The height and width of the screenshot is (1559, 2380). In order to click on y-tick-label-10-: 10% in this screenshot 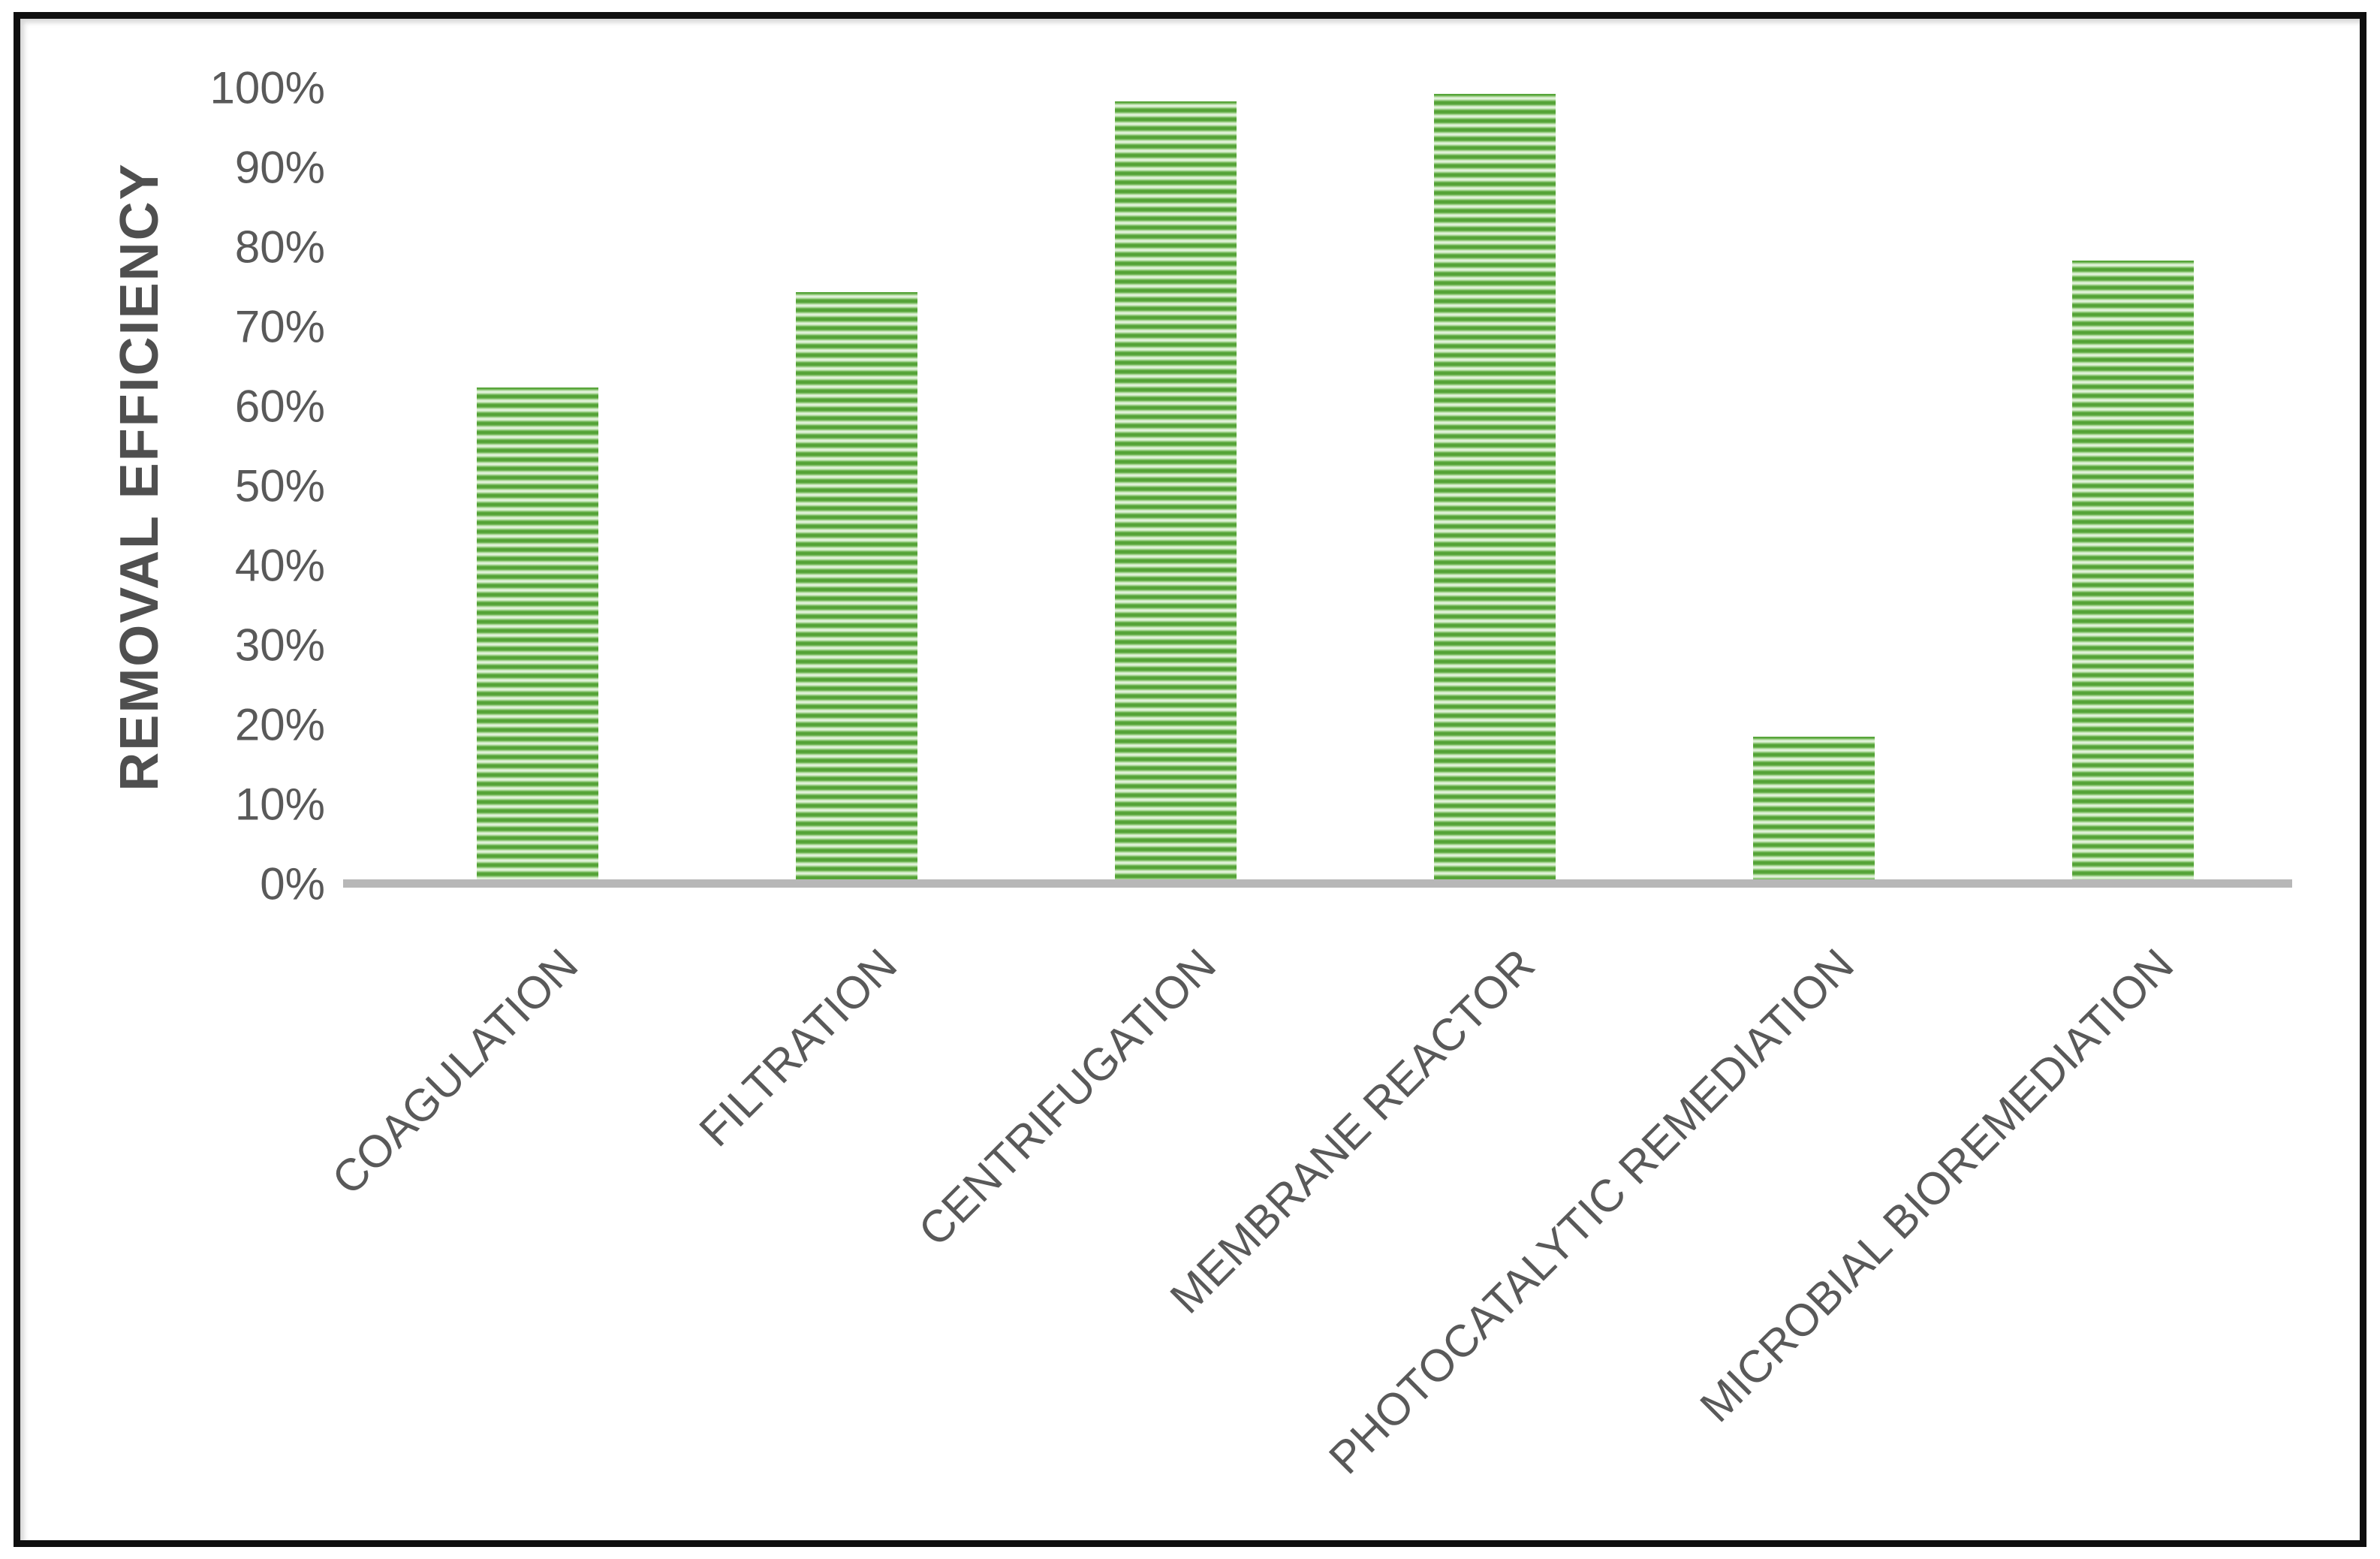, I will do `click(279, 804)`.